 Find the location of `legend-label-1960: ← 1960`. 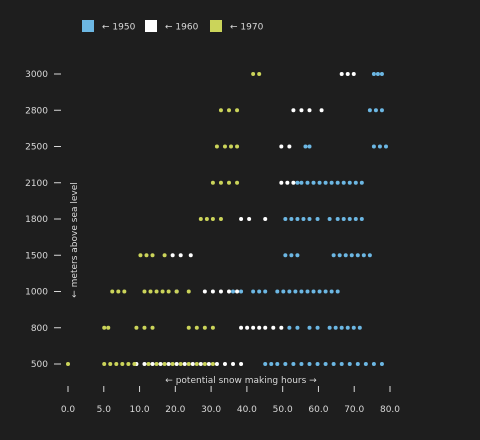

legend-label-1960: ← 1960 is located at coordinates (182, 28).